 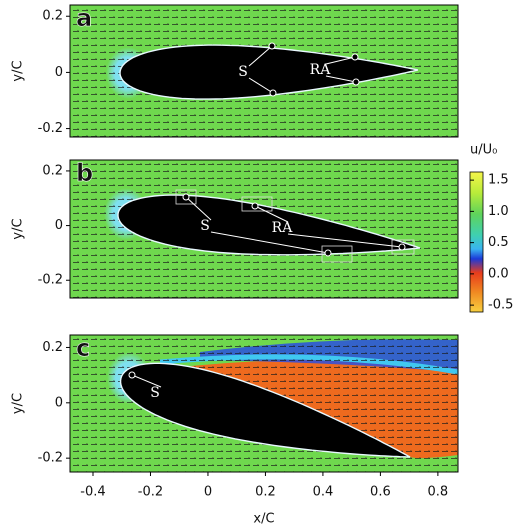 I want to click on colorbar-title: u/U₀, so click(x=483, y=150).